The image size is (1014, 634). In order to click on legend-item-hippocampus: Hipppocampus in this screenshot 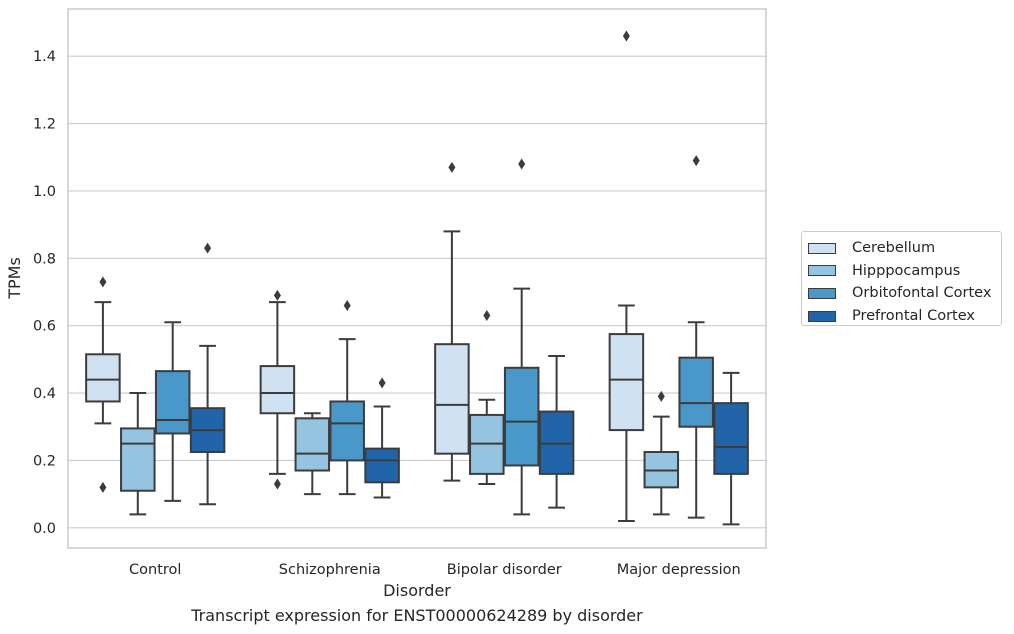, I will do `click(904, 271)`.